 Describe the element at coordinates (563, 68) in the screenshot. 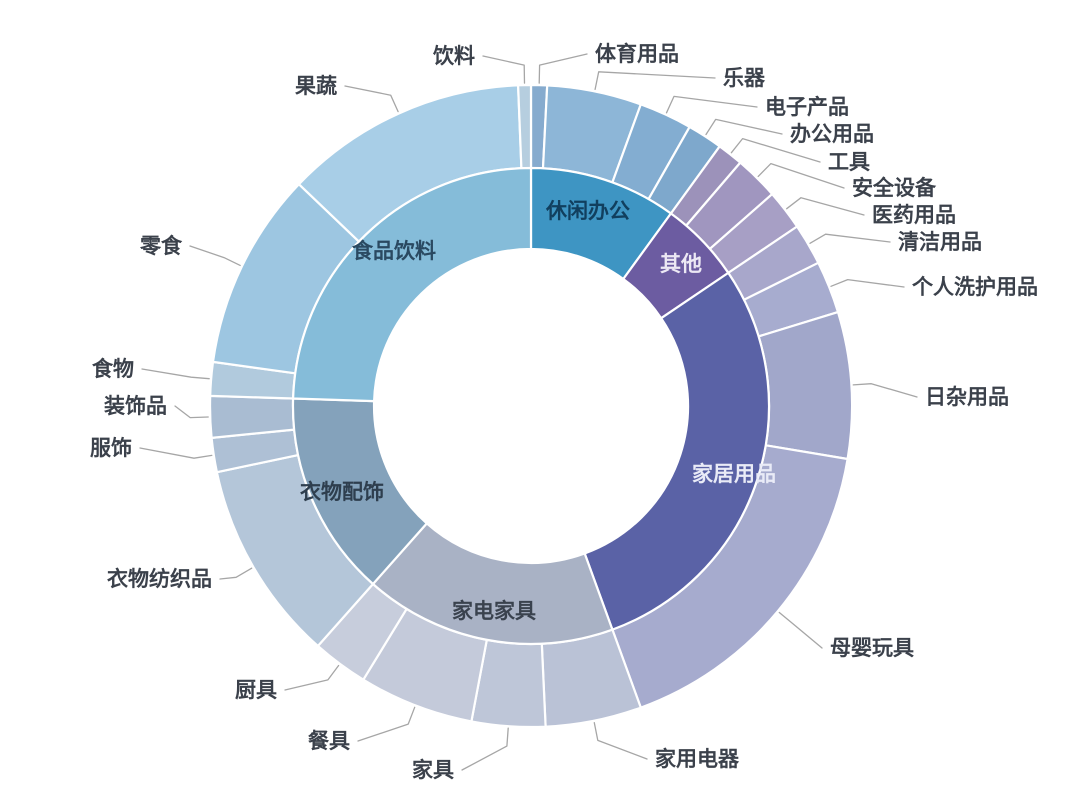

I see `leader-line-sports-goods` at that location.